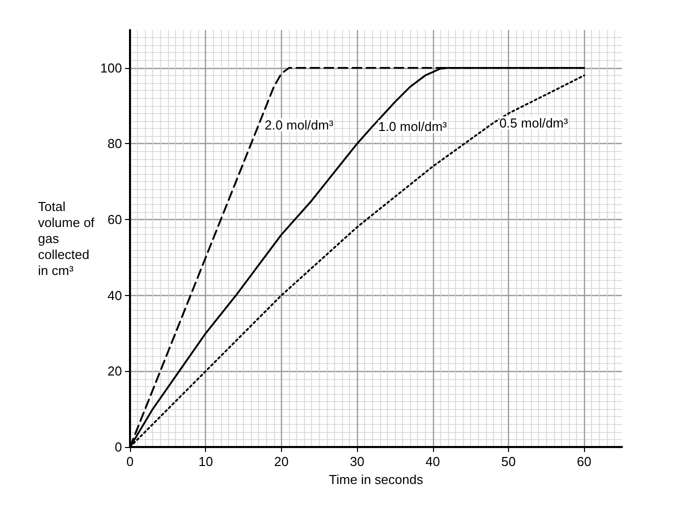  What do you see at coordinates (508, 461) in the screenshot?
I see `x-tick-label: 50` at bounding box center [508, 461].